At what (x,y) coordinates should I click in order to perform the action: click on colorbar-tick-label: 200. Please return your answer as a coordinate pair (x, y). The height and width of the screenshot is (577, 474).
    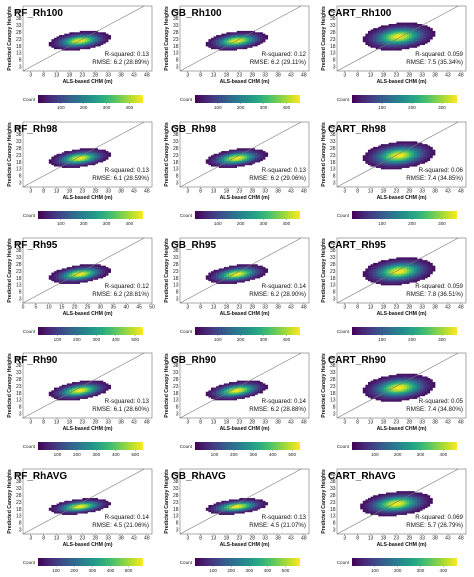
    Looking at the image, I should click on (412, 223).